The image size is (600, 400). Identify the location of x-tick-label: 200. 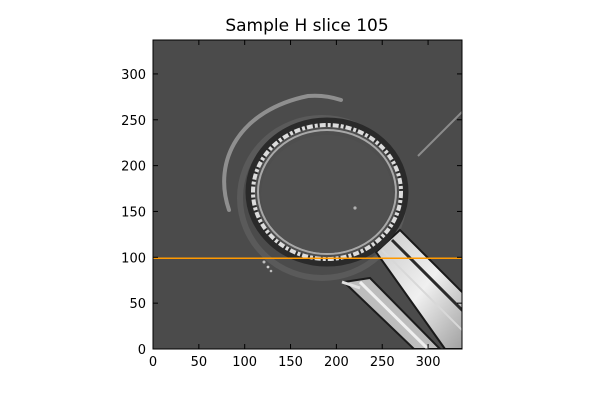
(336, 362).